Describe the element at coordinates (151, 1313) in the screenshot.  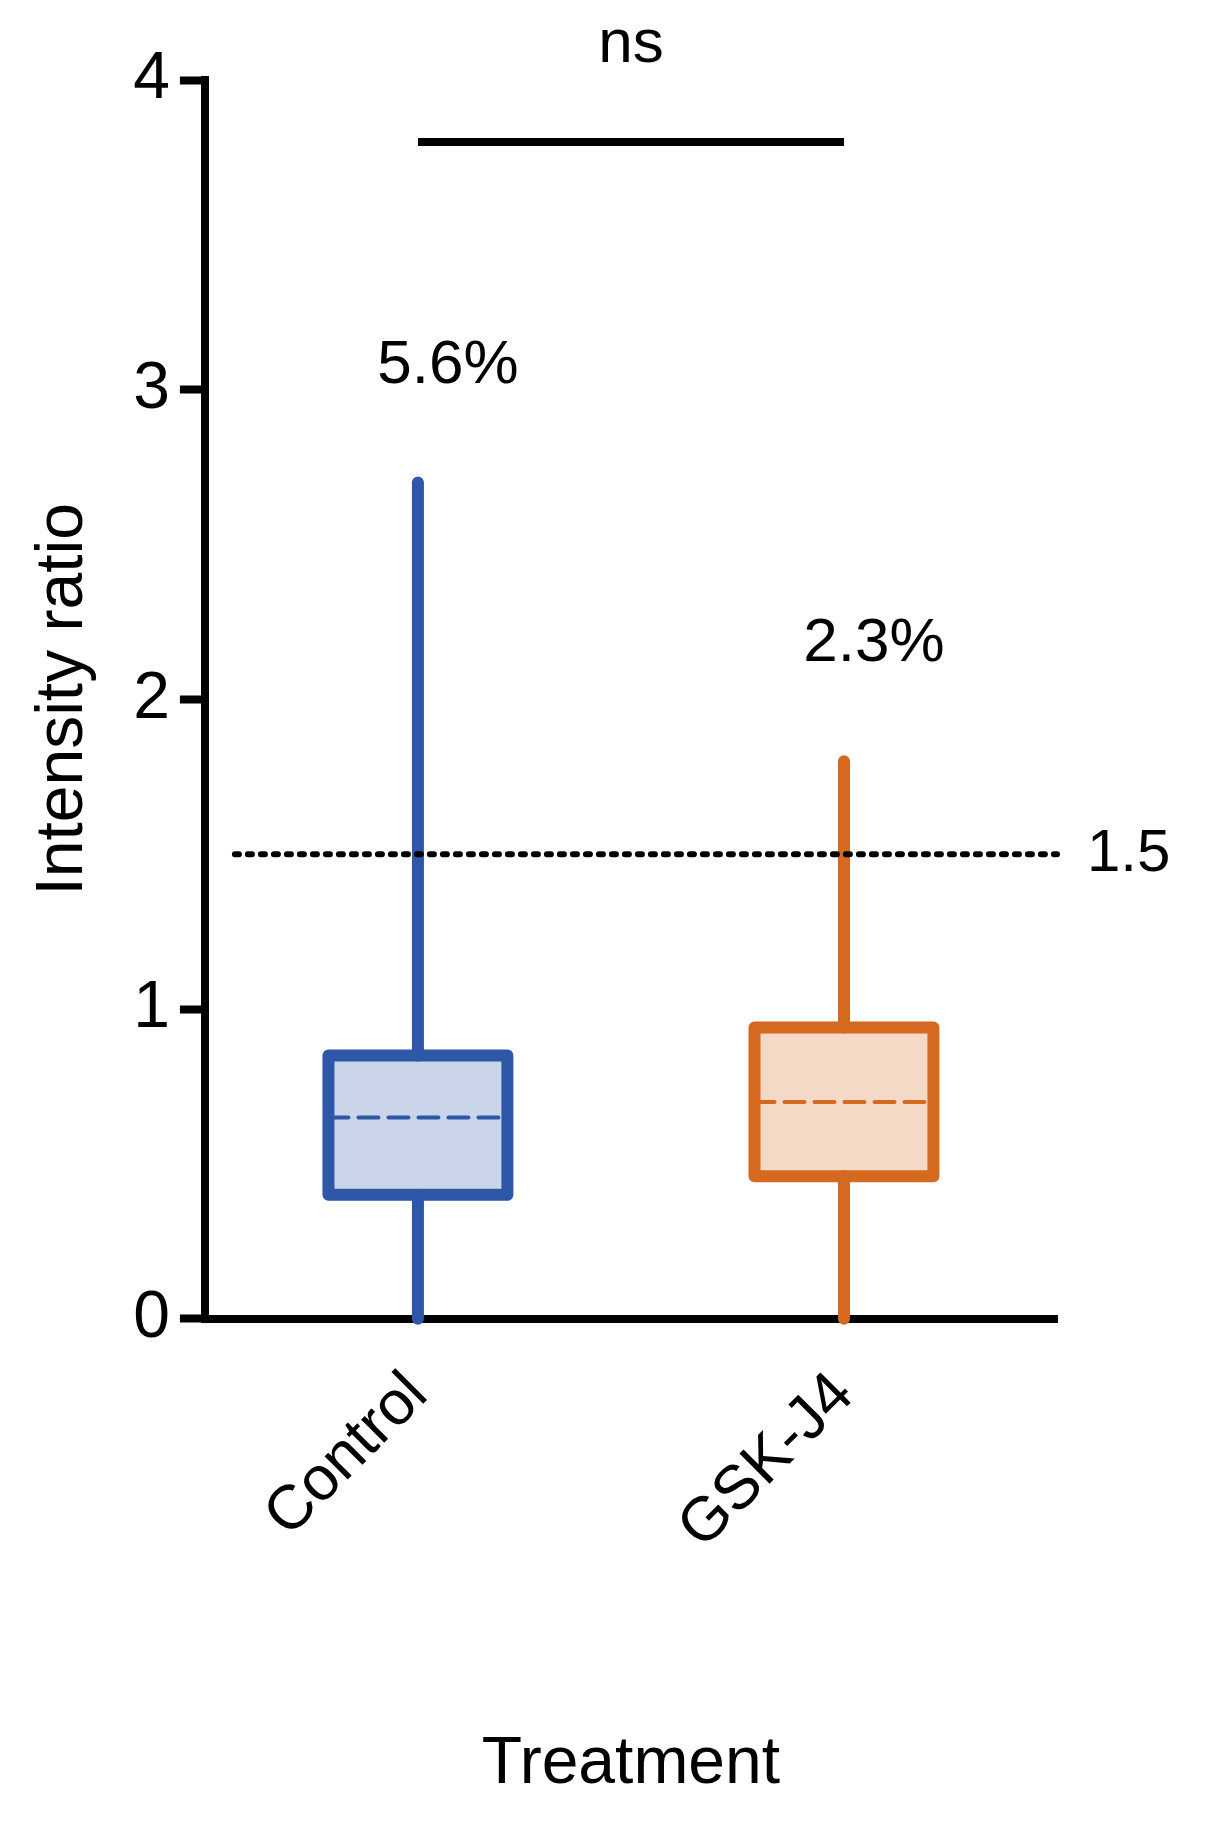
I see `y-tick-label: 0` at that location.